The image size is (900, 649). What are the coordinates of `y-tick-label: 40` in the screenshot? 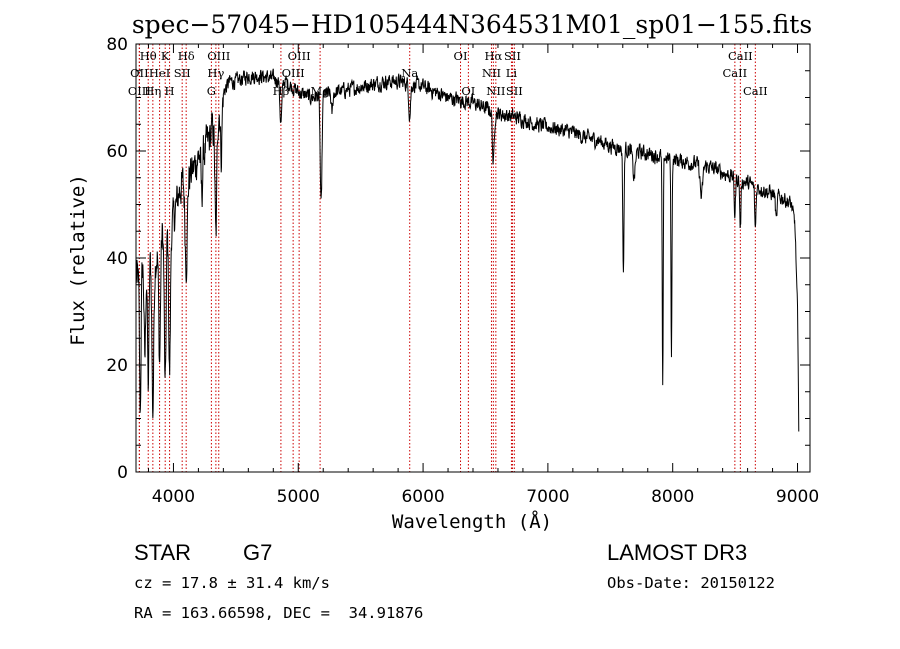 It's located at (117, 259).